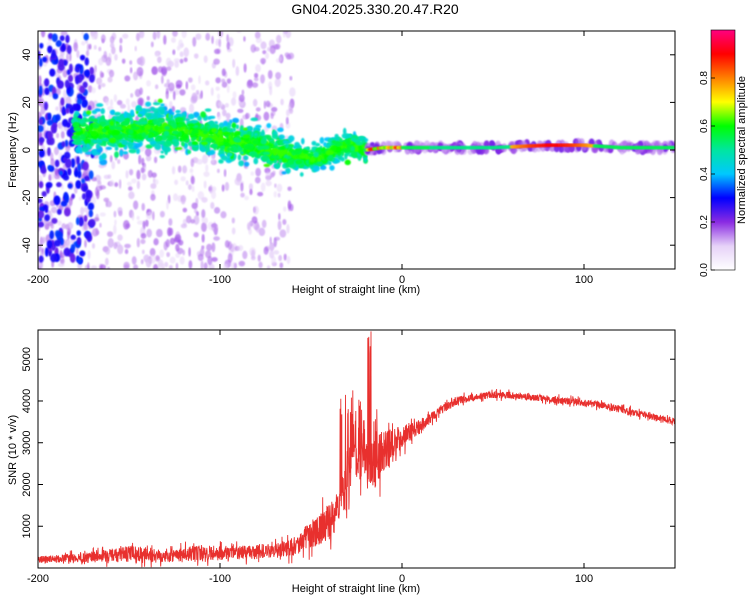 This screenshot has height=600, width=750. I want to click on spectrogram-y-label: Frequency (Hz), so click(13, 150).